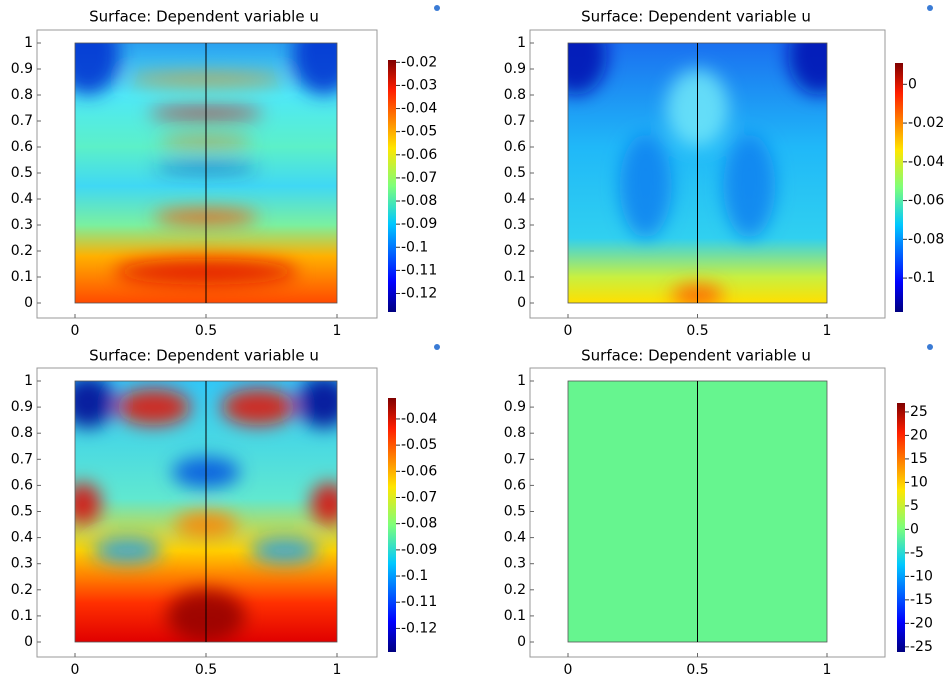 The width and height of the screenshot is (950, 680). What do you see at coordinates (914, 506) in the screenshot?
I see `colorbar-tick-label: 5` at bounding box center [914, 506].